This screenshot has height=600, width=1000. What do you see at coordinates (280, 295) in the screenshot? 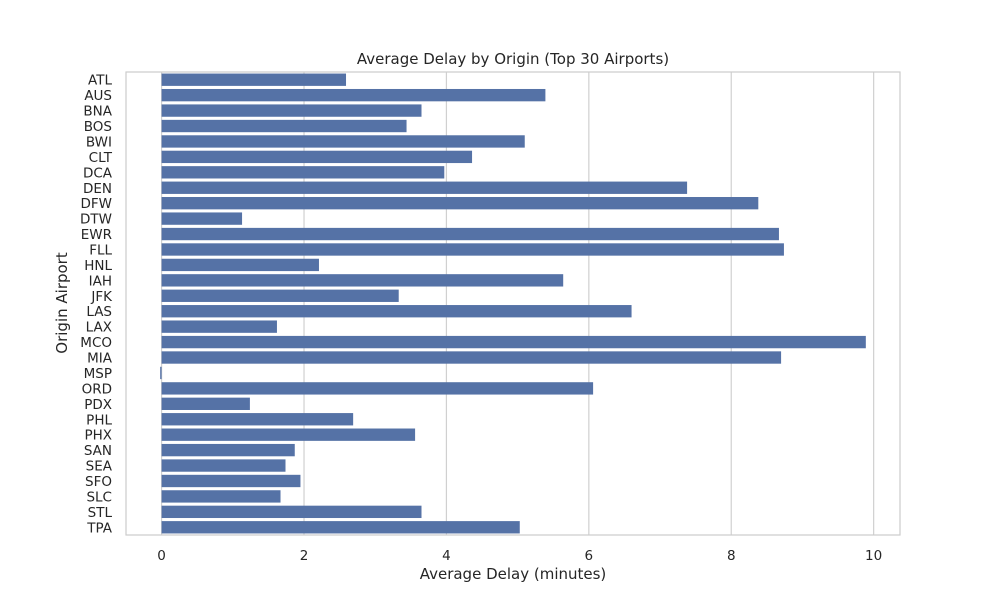
I see `bar-jfk` at bounding box center [280, 295].